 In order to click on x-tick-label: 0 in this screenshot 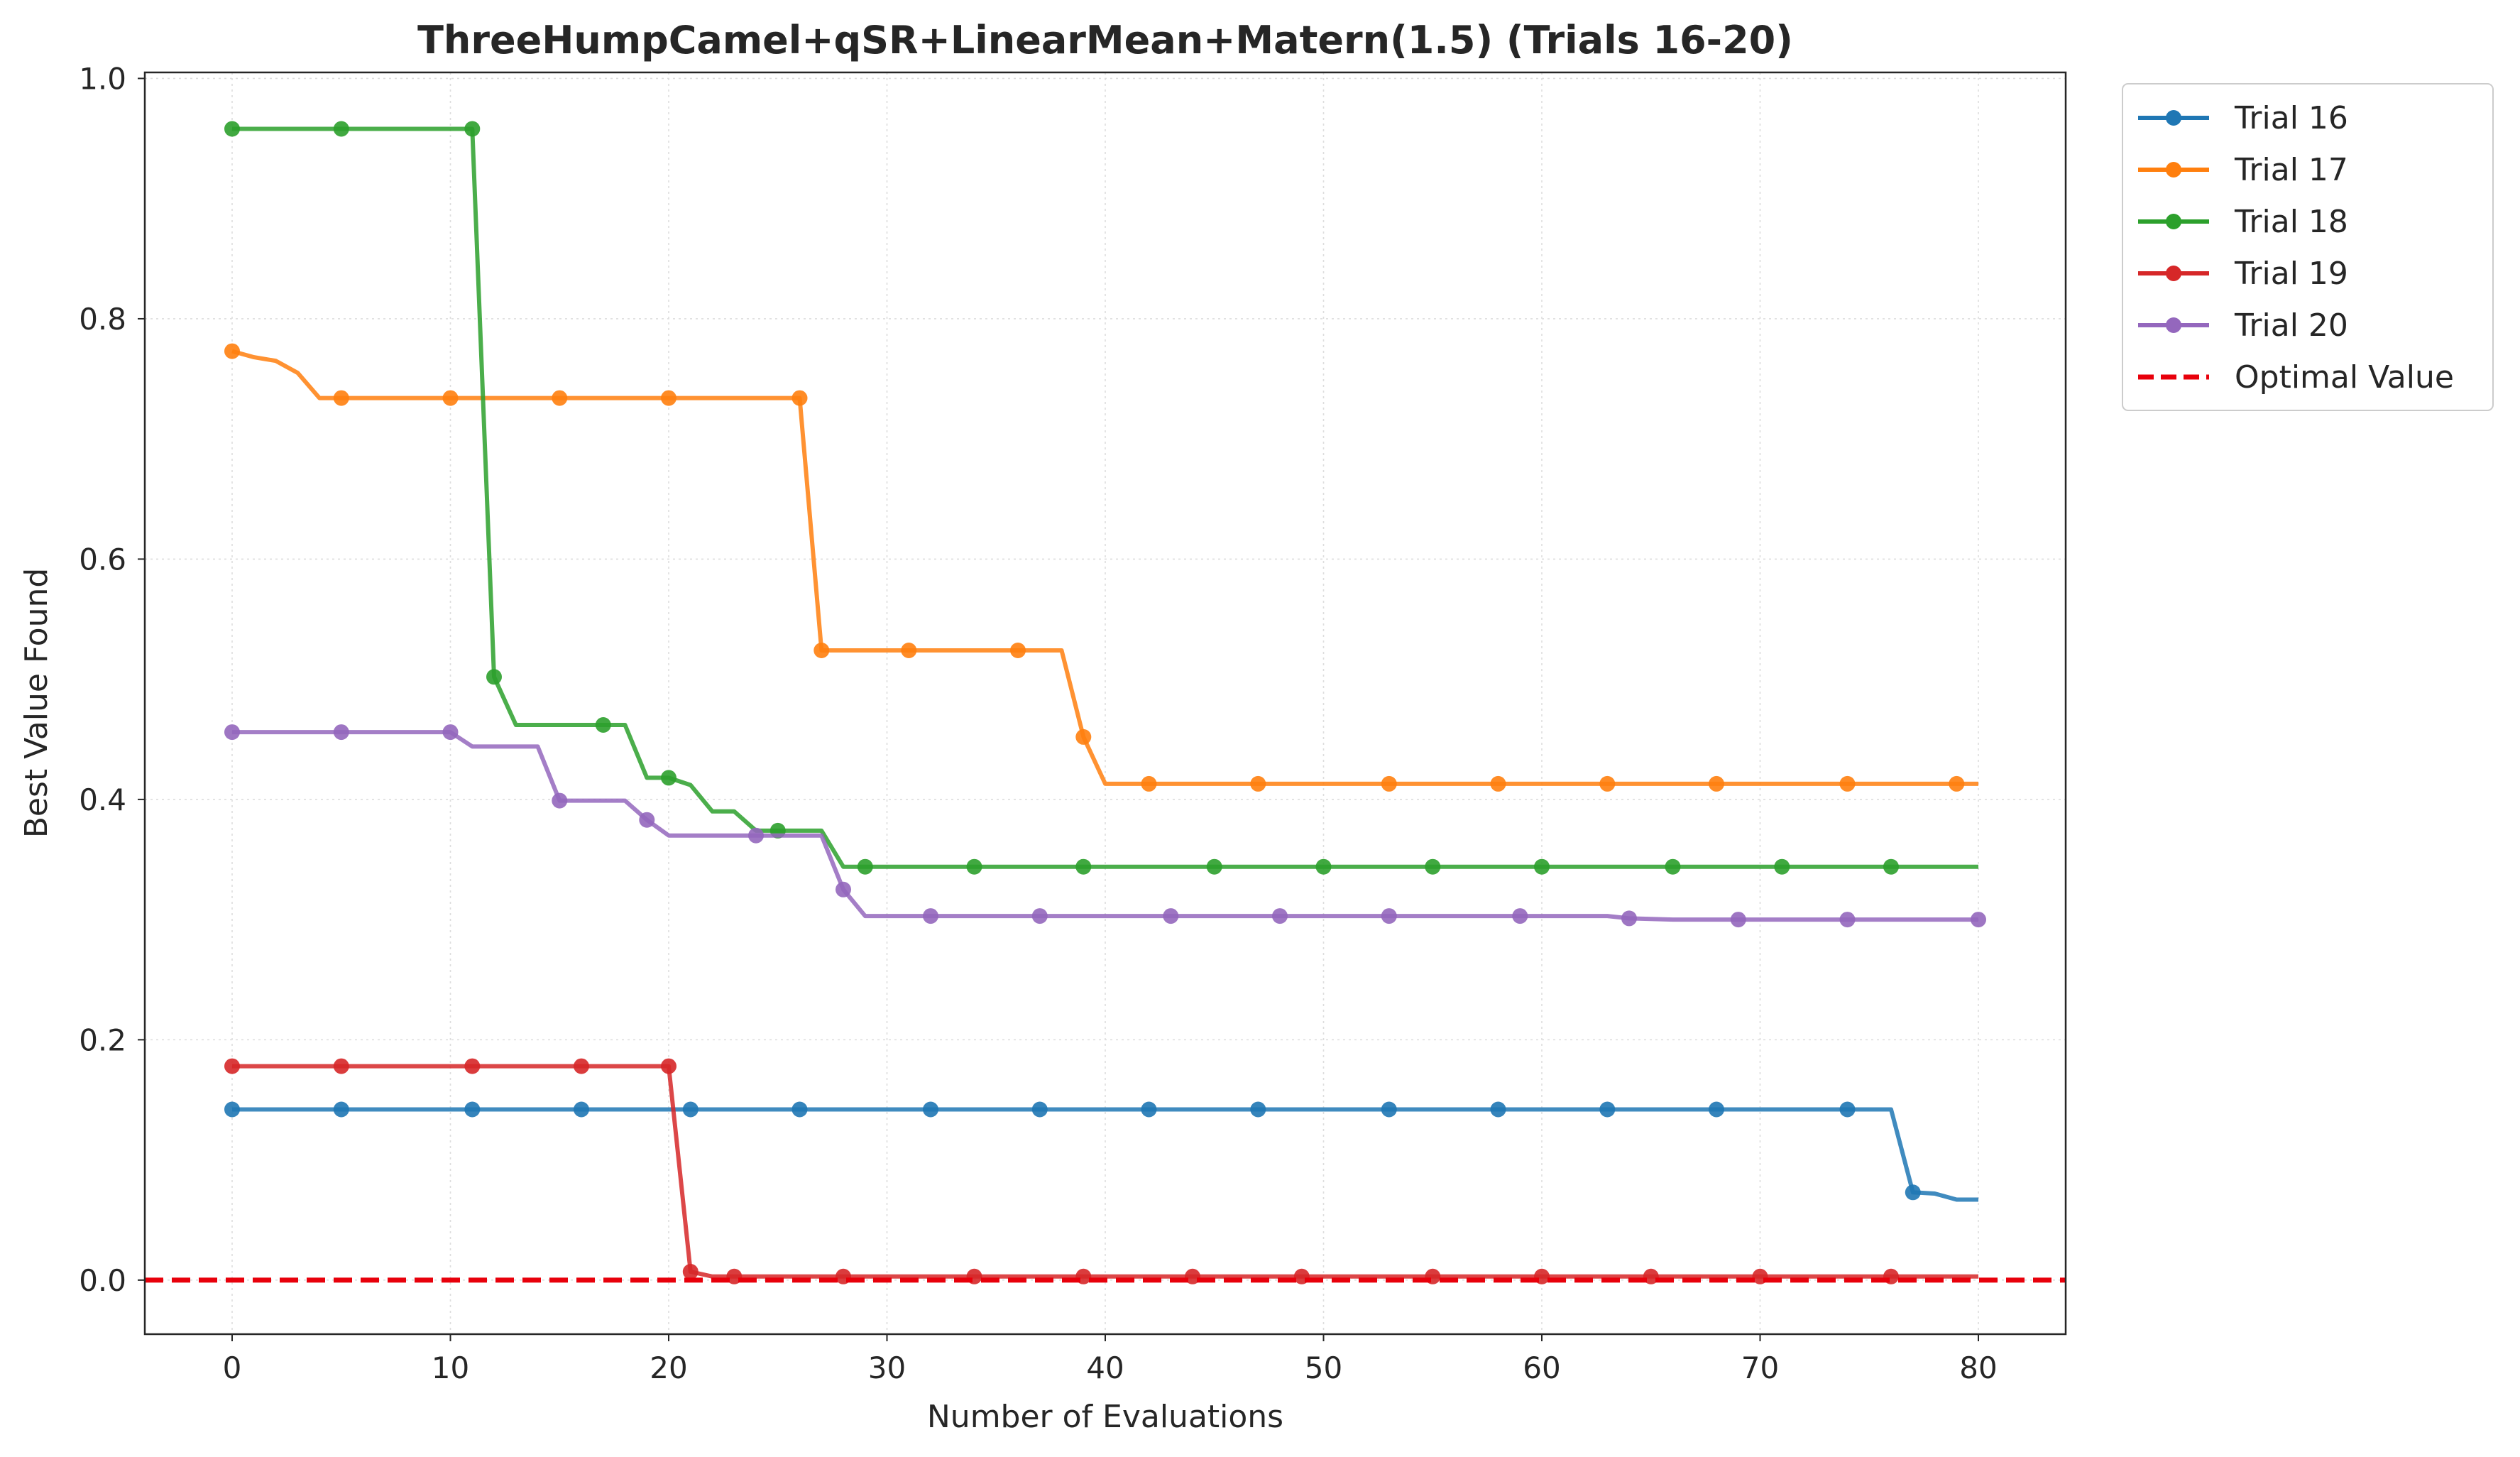, I will do `click(233, 1367)`.